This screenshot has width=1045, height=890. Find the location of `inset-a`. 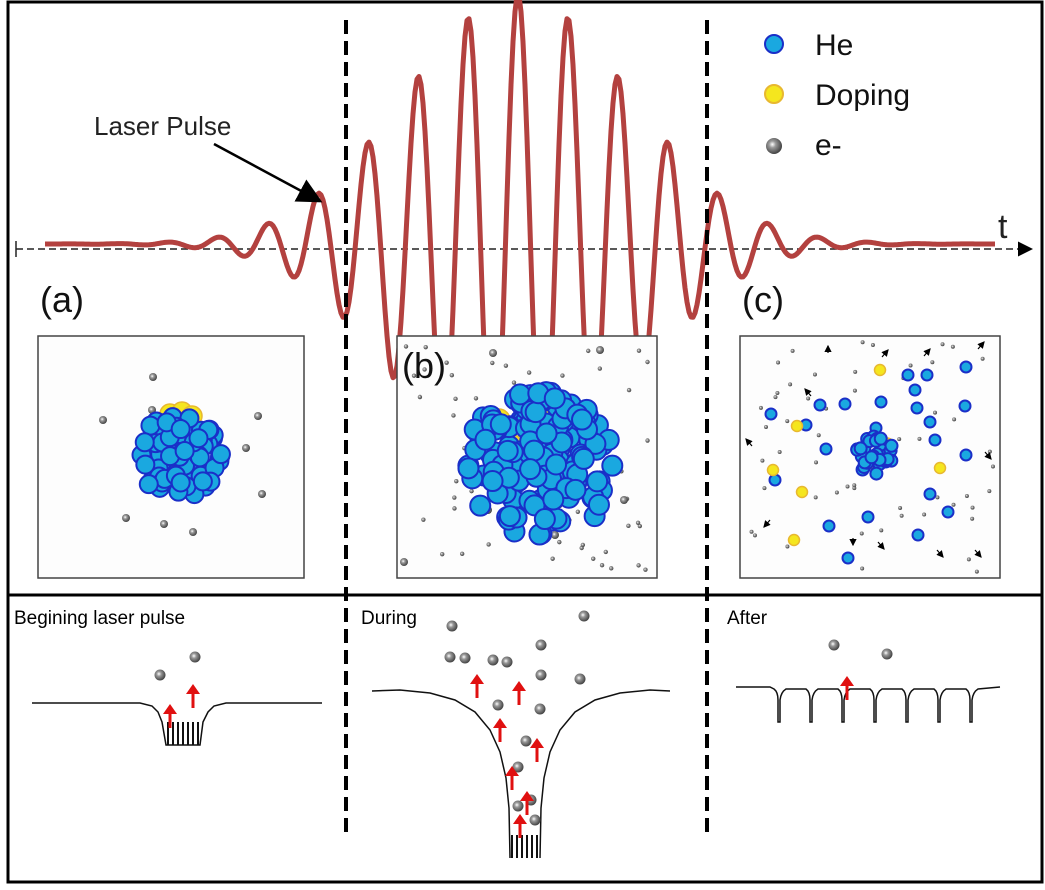

inset-a is located at coordinates (171, 457).